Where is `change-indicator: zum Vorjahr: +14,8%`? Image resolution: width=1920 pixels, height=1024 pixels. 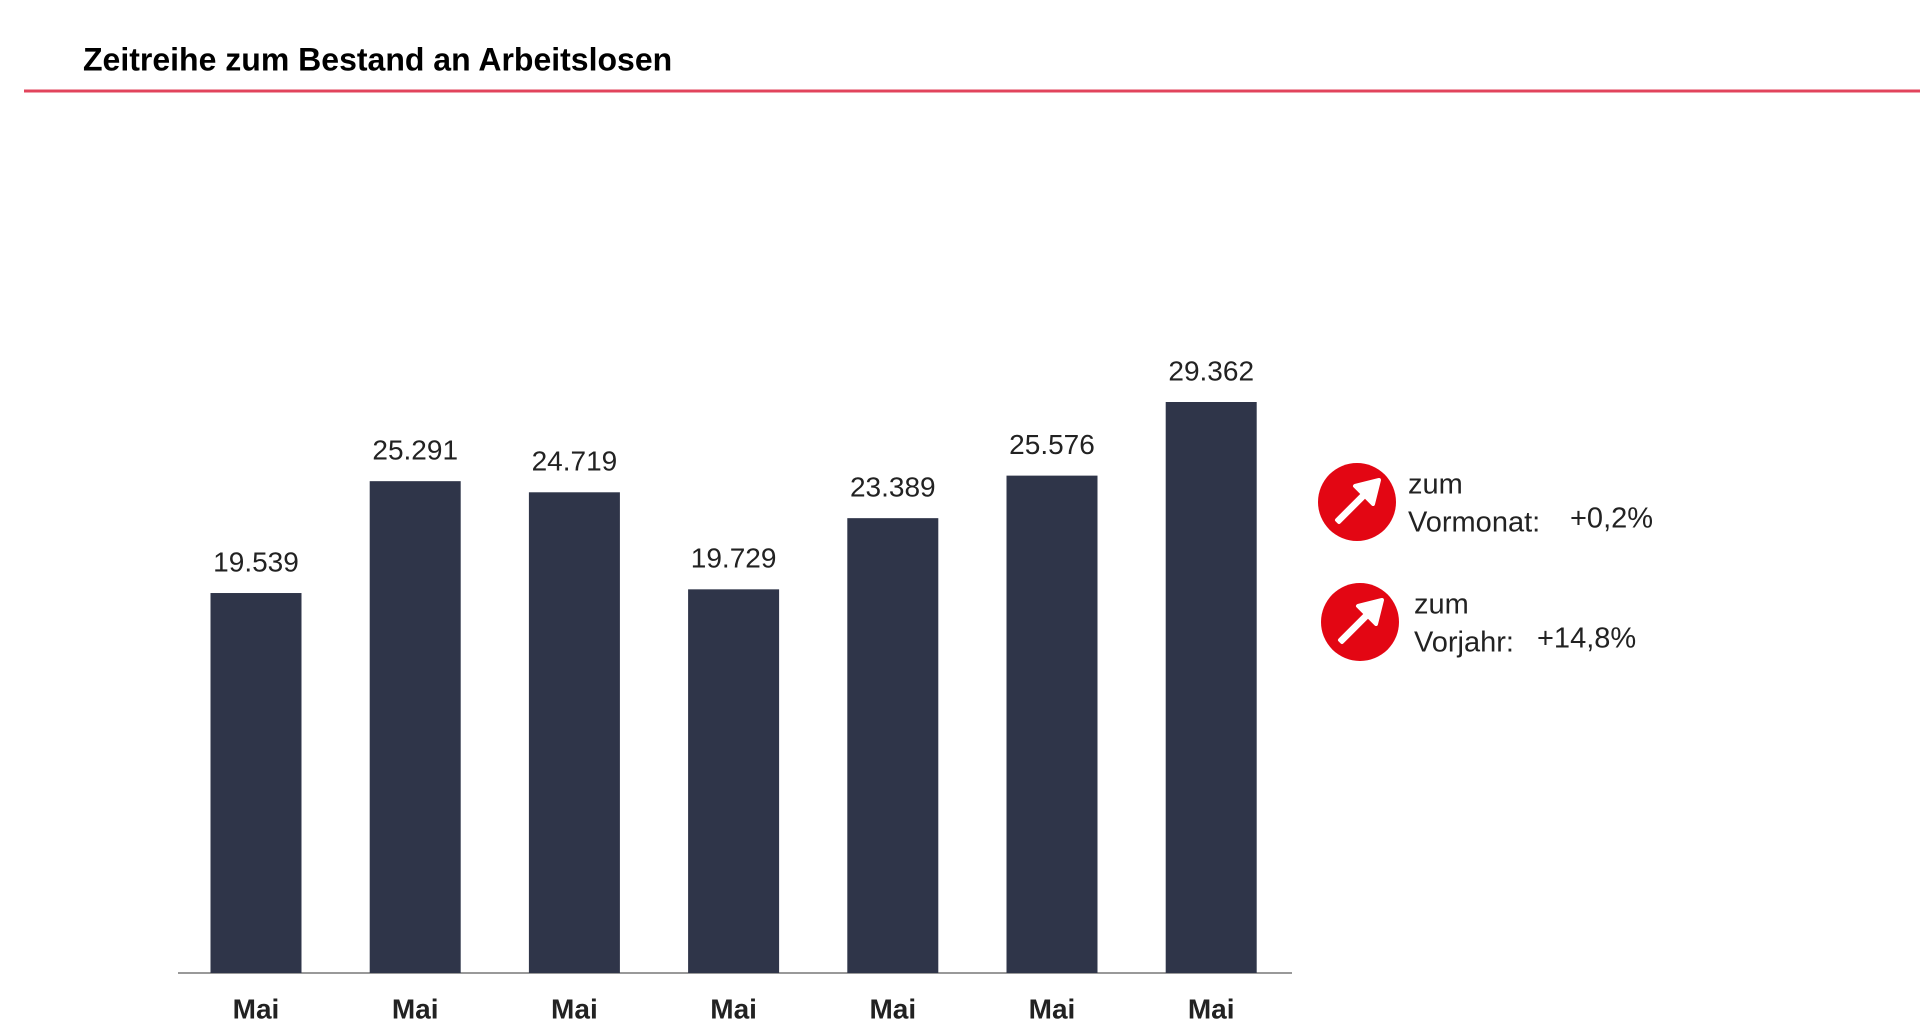 change-indicator: zum Vorjahr: +14,8% is located at coordinates (1478, 622).